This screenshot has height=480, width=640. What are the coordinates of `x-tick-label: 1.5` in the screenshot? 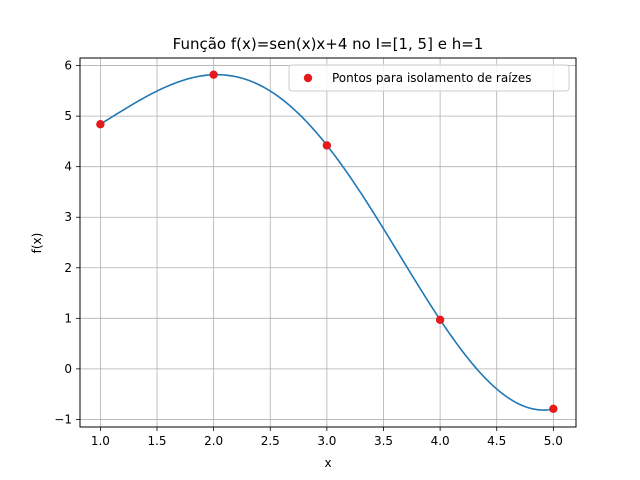 It's located at (156, 441).